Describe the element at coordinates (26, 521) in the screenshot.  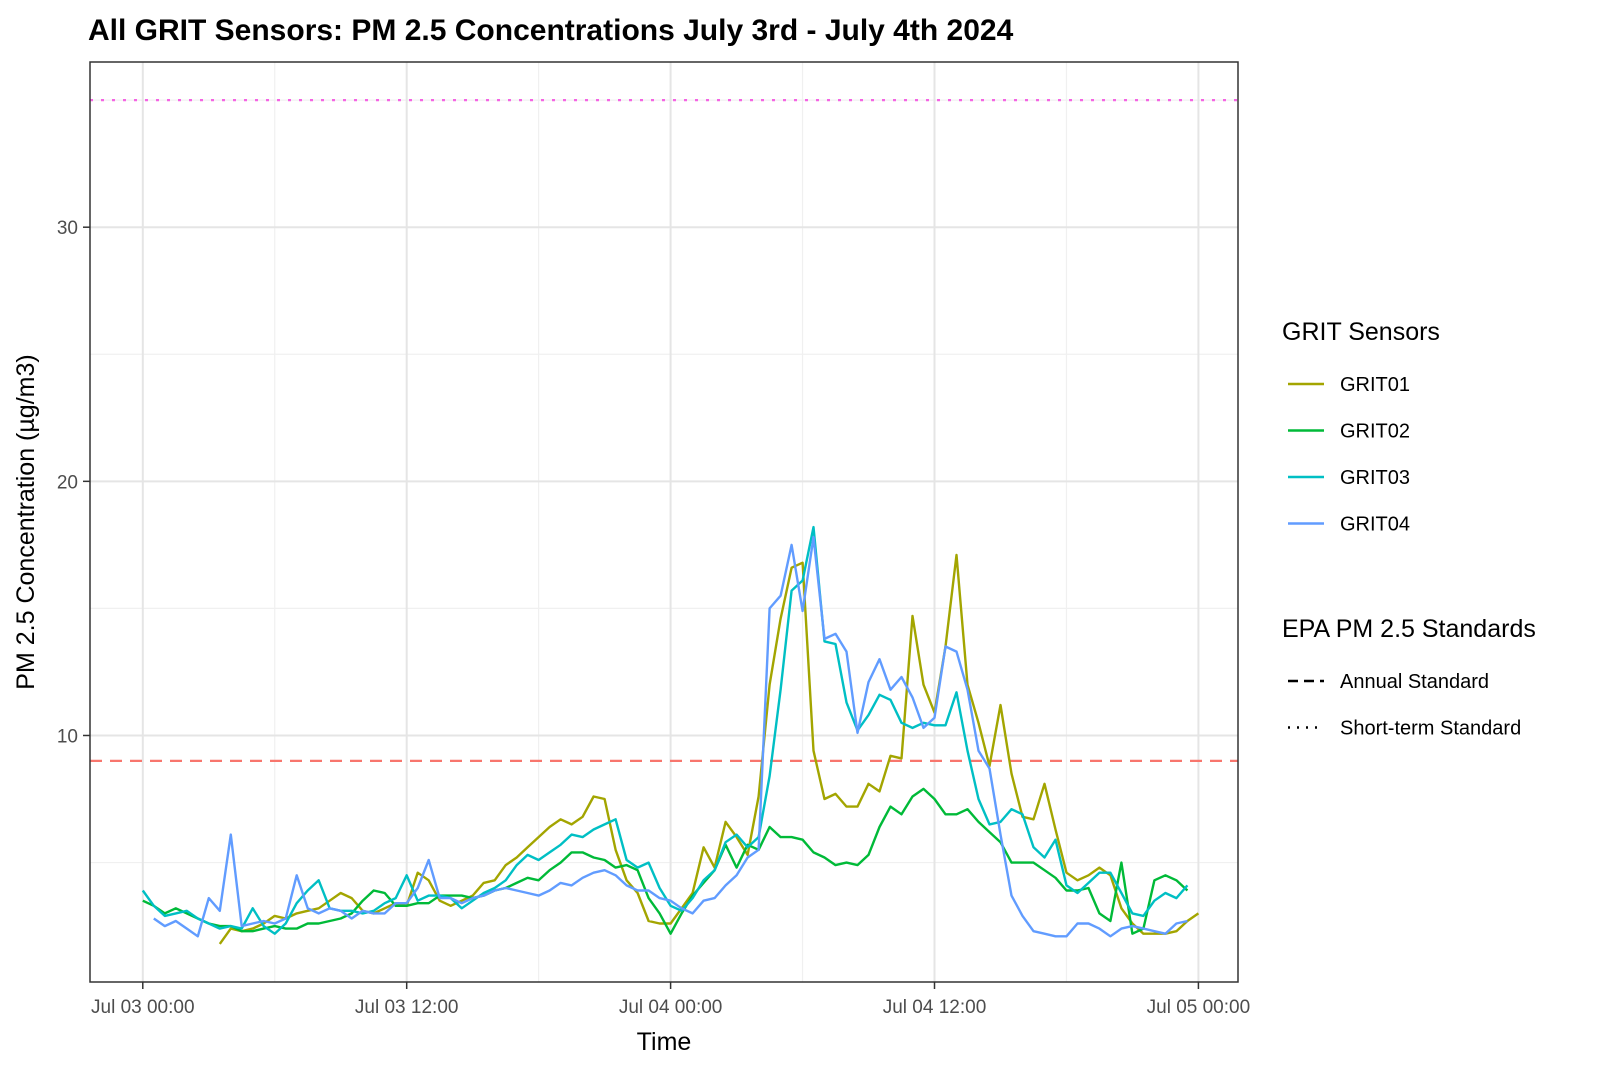
I see `y-axis-label: PM 2.5 Concentration (µg/m3)` at that location.